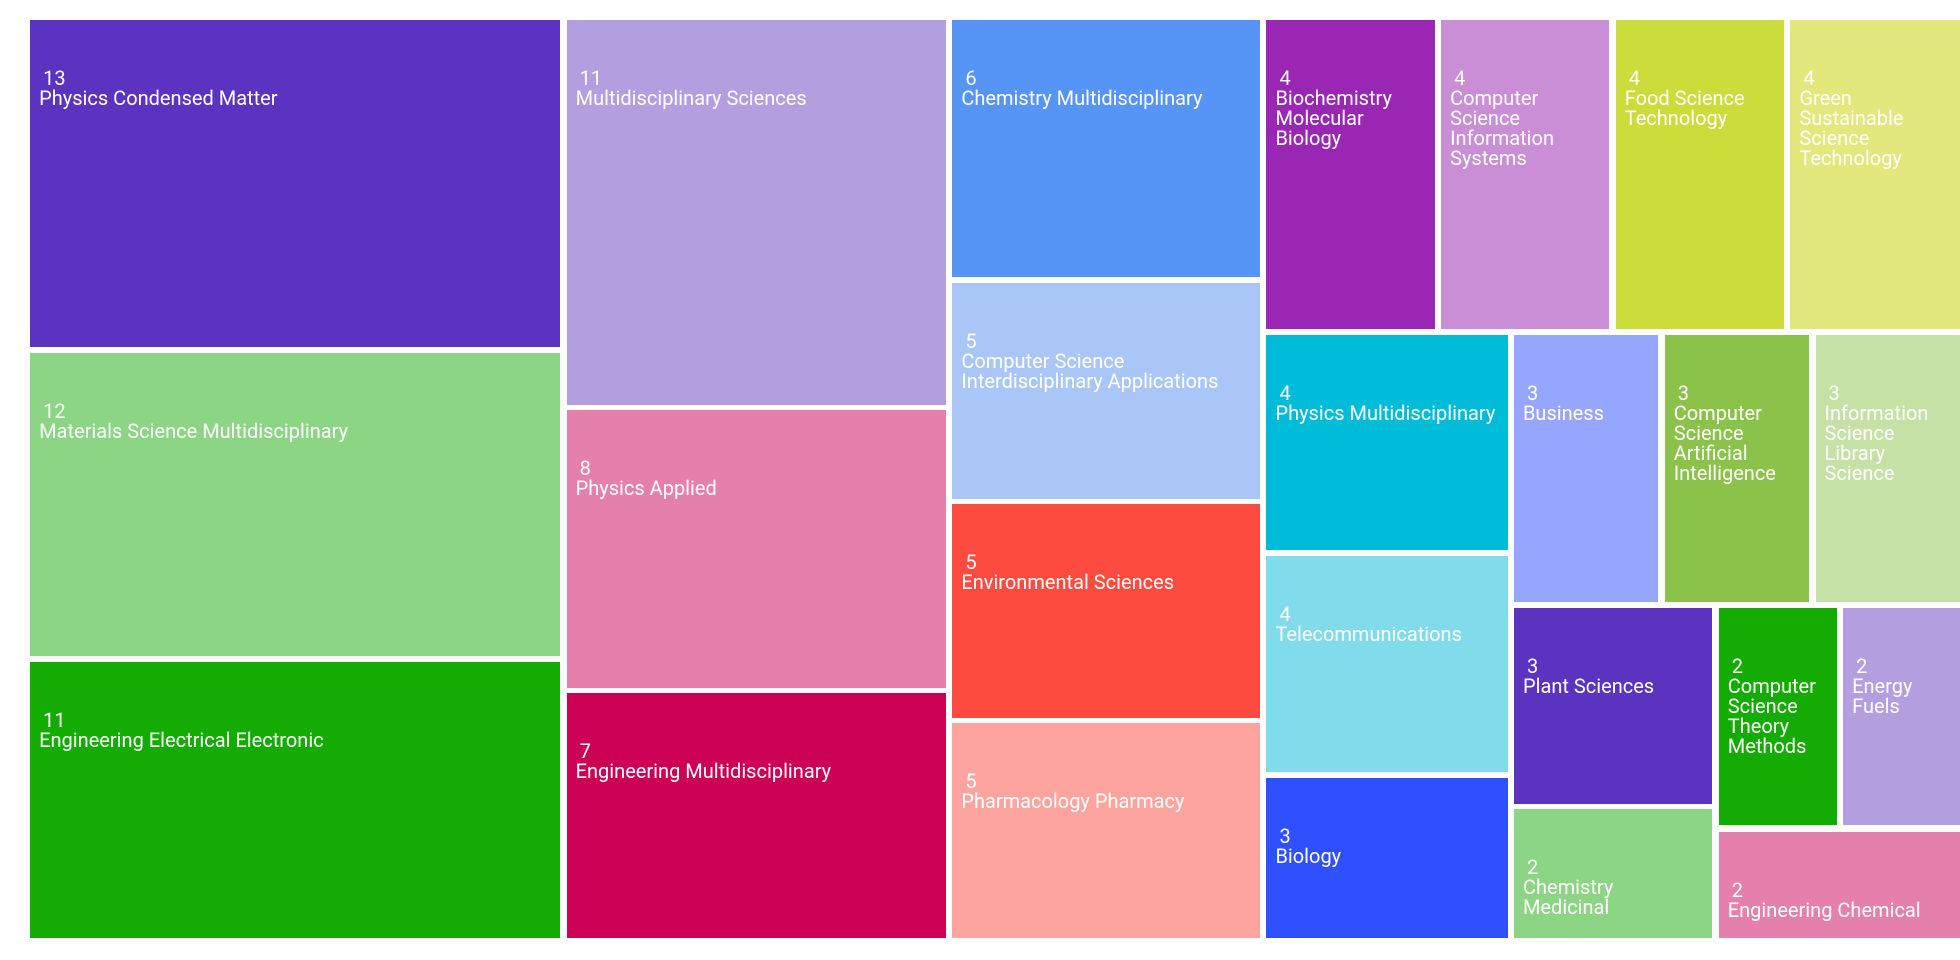  I want to click on treemap-cell: 7 Engineering Multidisciplinary, so click(756, 815).